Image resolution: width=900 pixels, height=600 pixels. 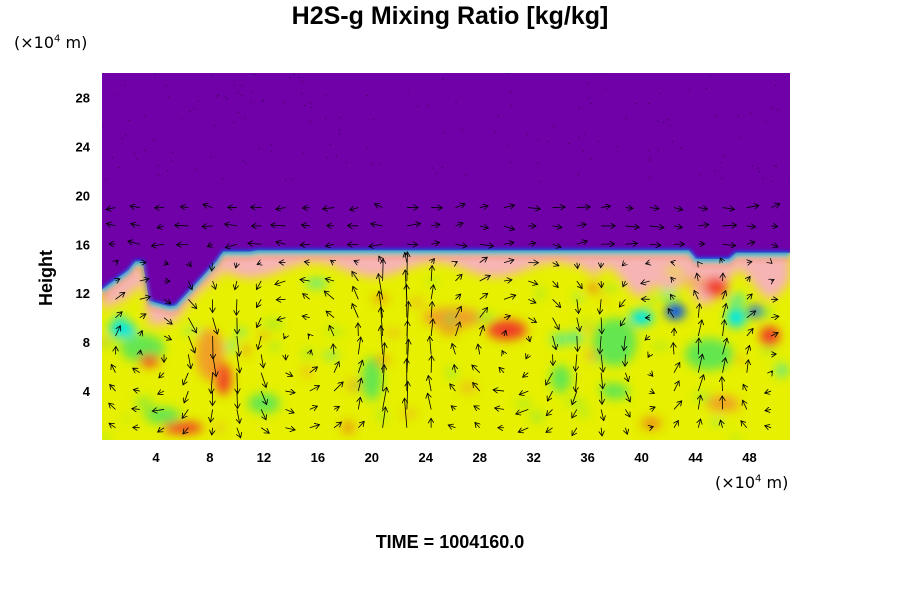 I want to click on x-tick-label: 40, so click(x=641, y=457).